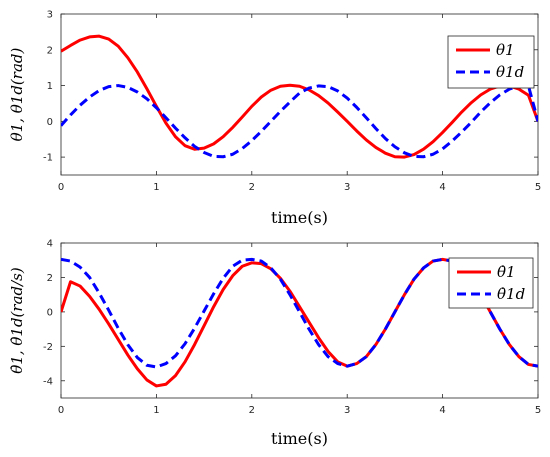 The image size is (550, 457). I want to click on y-tick-label: -2, so click(48, 347).